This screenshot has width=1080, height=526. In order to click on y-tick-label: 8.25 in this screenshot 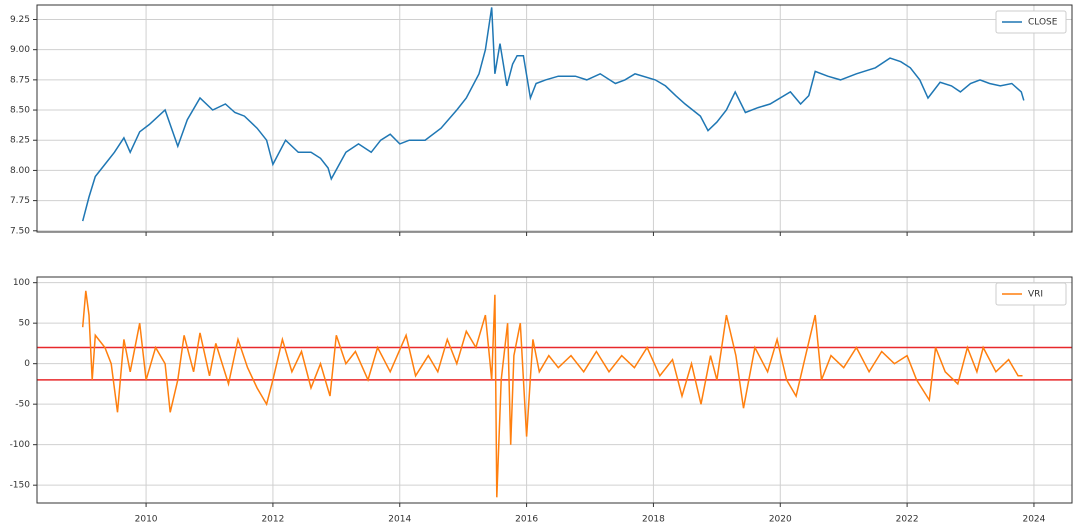, I will do `click(20, 141)`.